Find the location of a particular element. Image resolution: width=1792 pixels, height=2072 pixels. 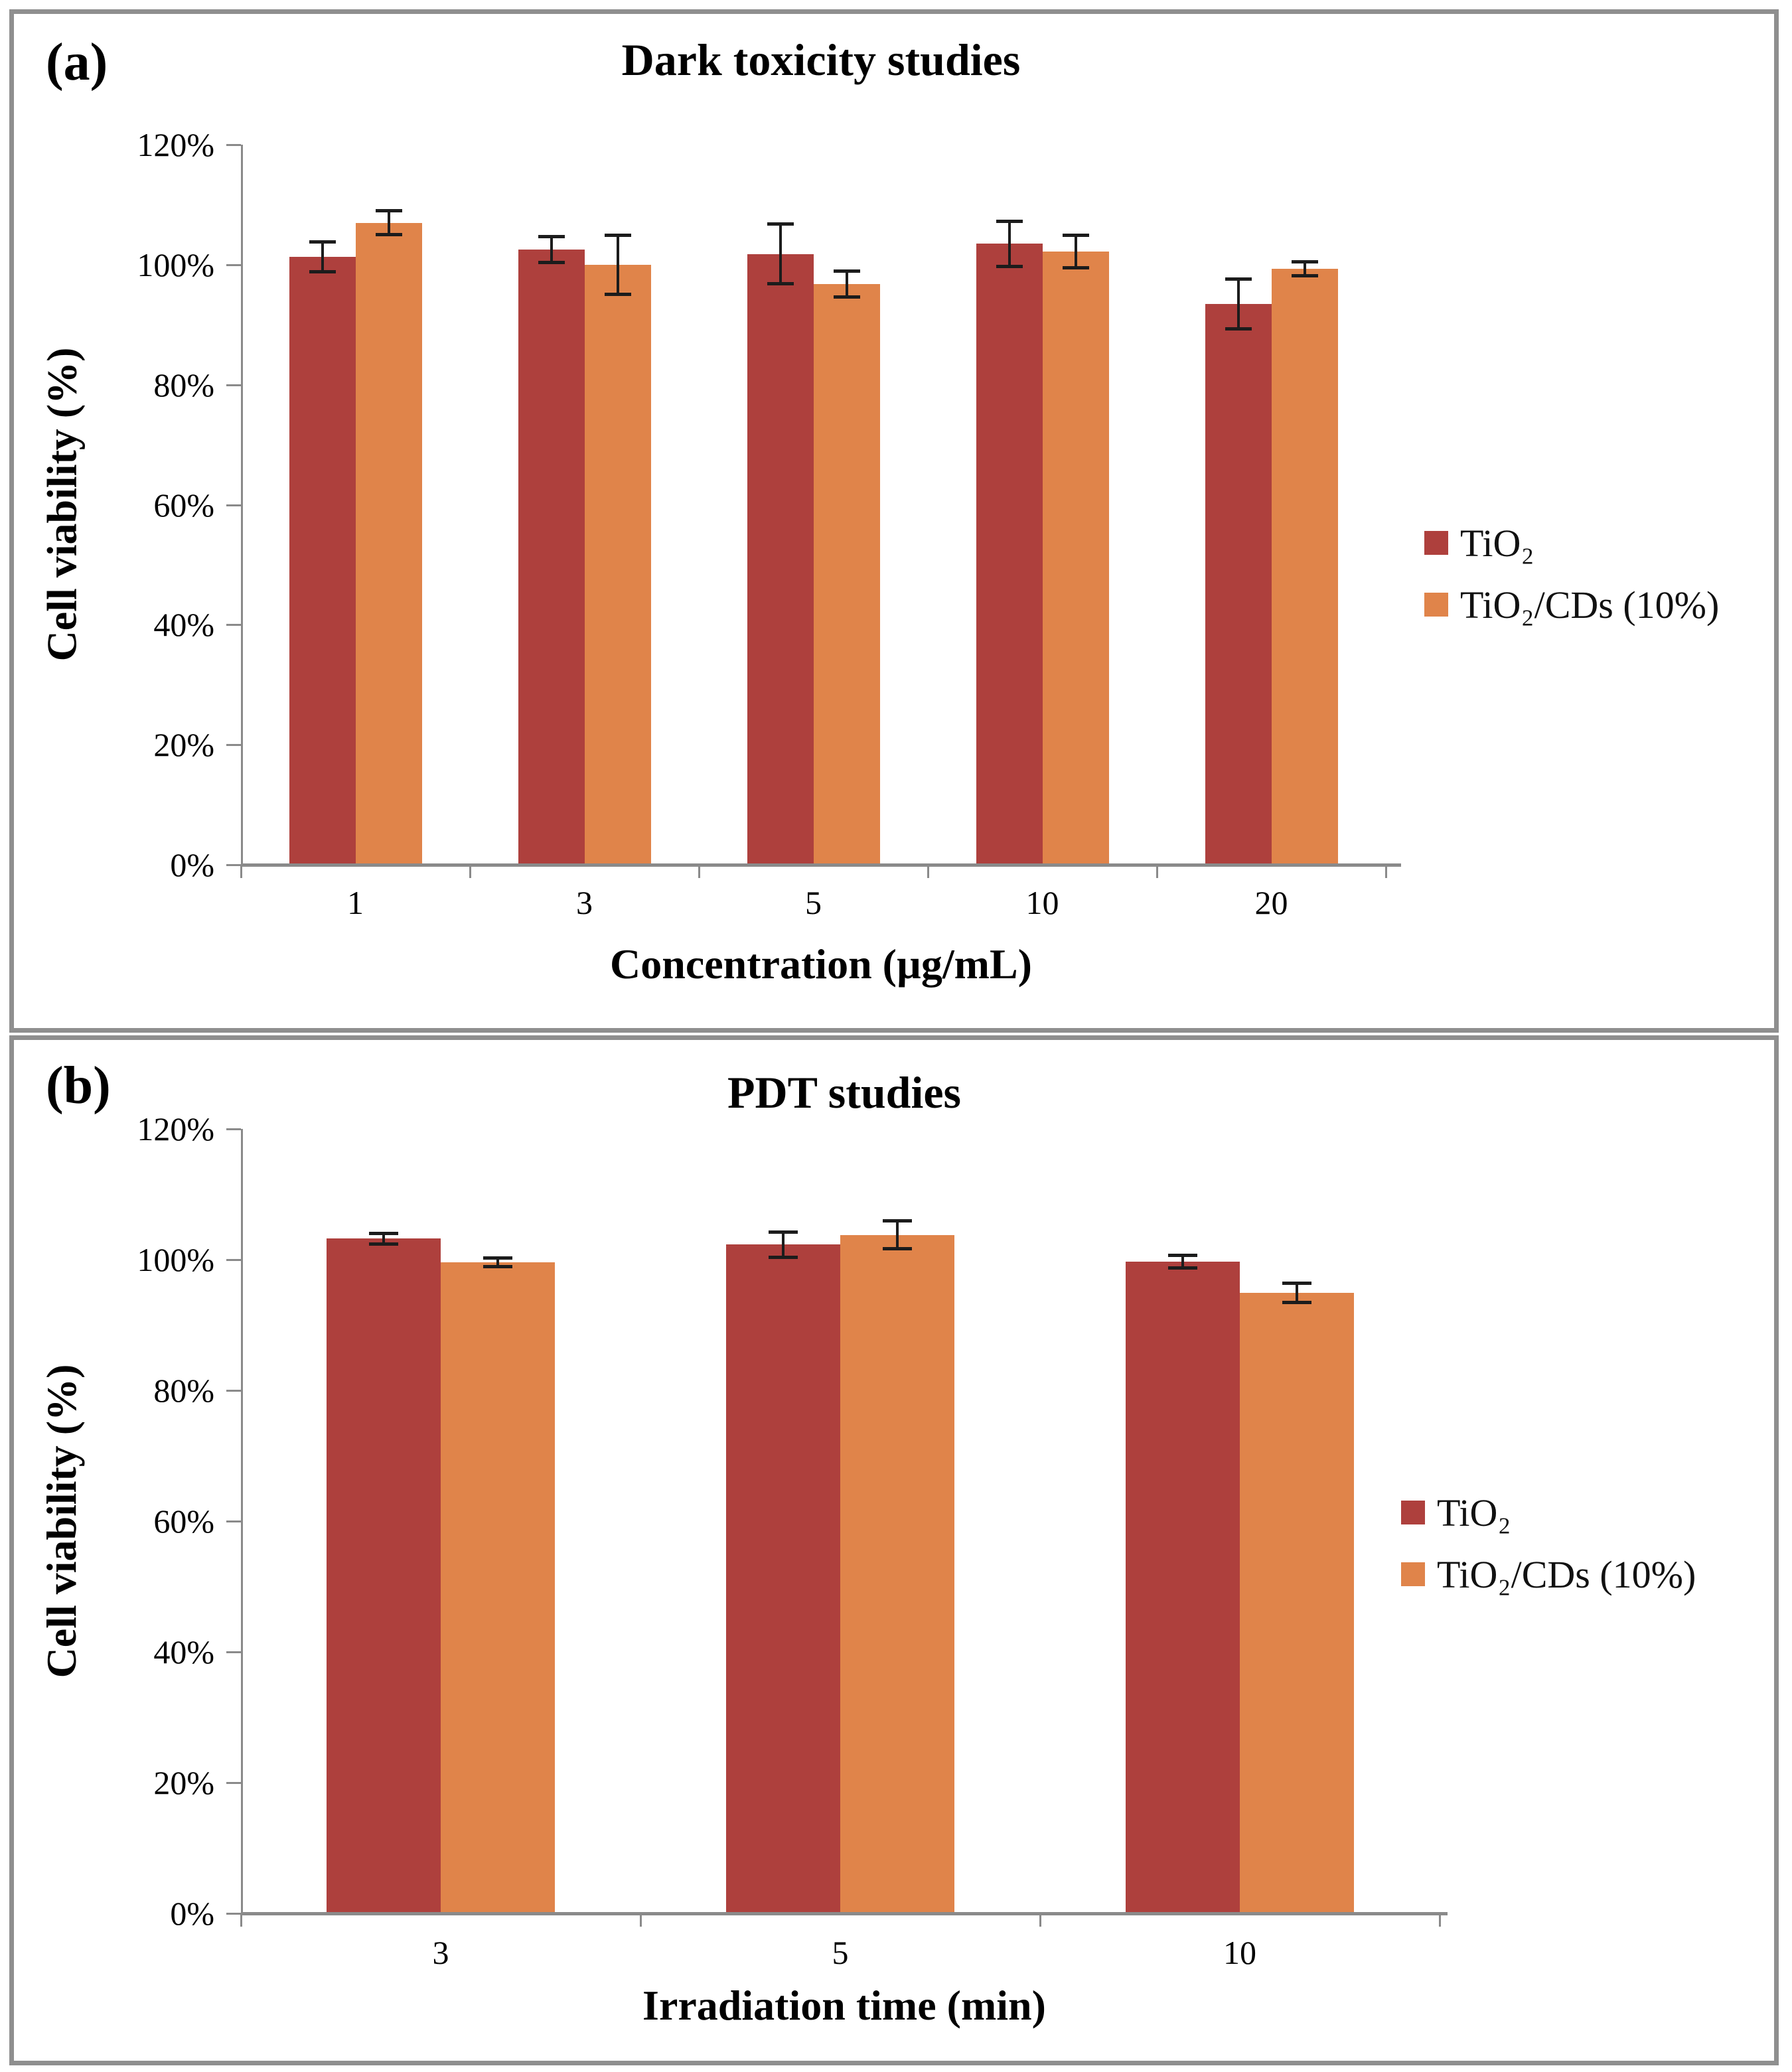

y-tick-label: 0% is located at coordinates (192, 1914).